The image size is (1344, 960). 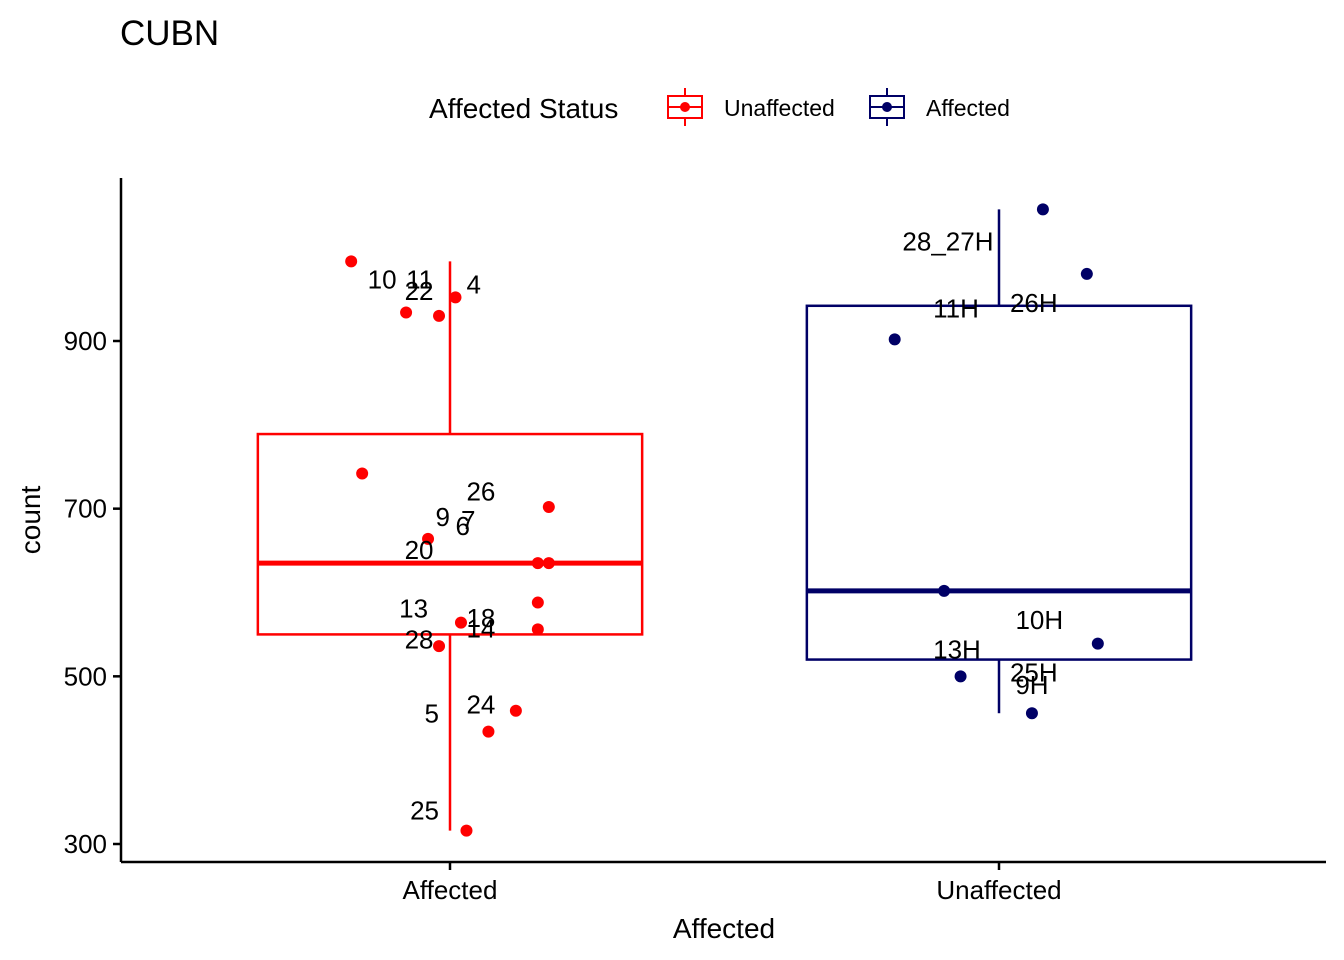 I want to click on point-label: 26, so click(x=480, y=491).